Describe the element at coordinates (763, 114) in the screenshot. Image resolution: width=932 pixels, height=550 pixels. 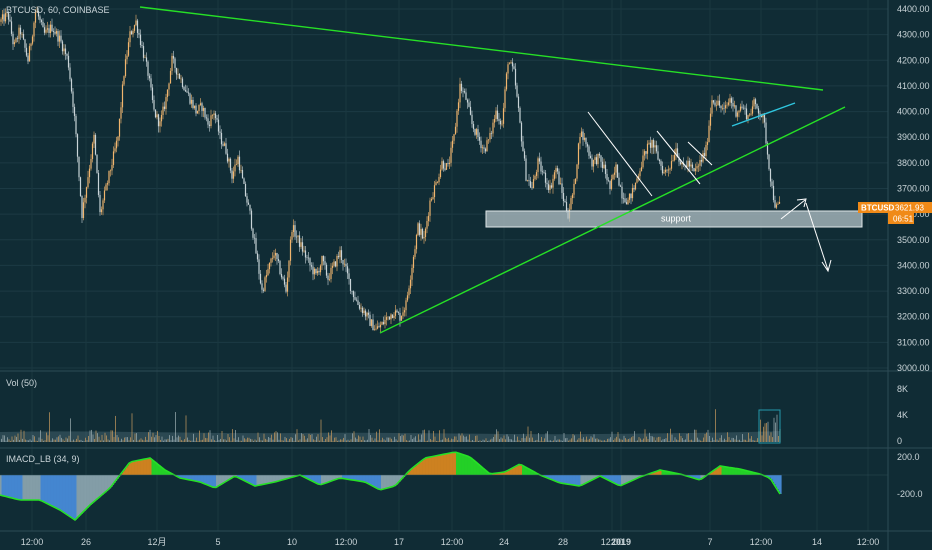
I see `channel-line` at that location.